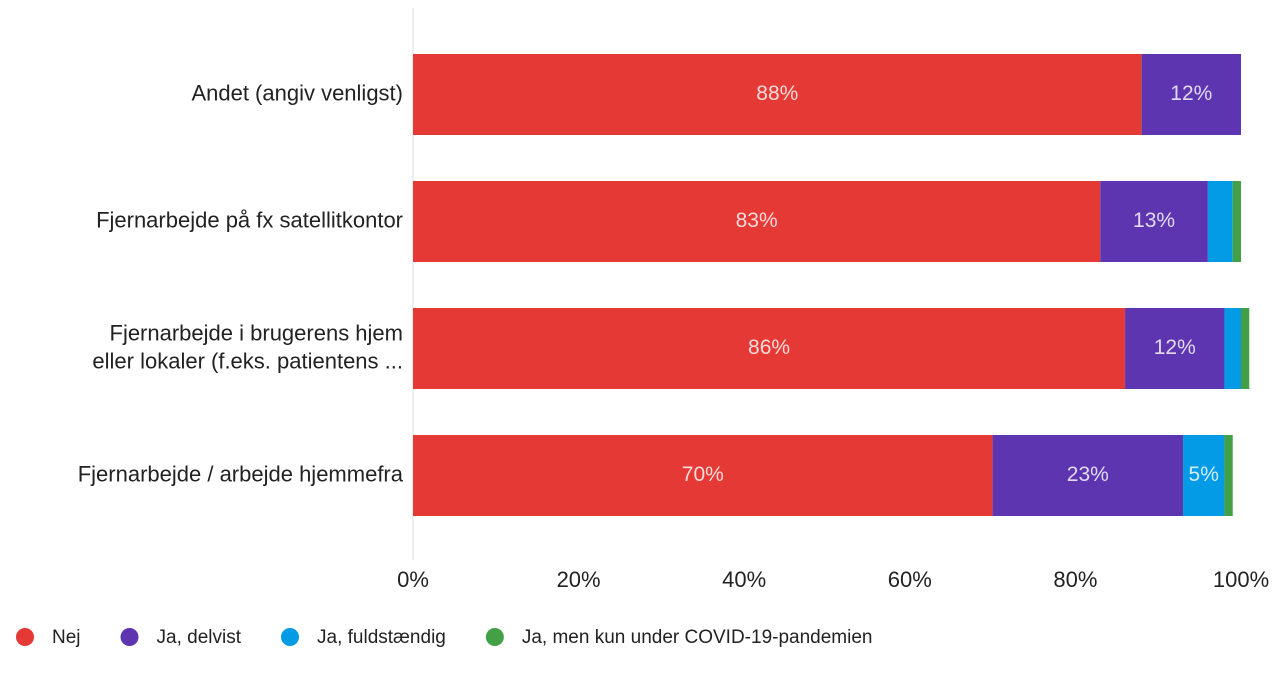  Describe the element at coordinates (257, 332) in the screenshot. I see `category-label-line: Fjernarbejde i brugerens hjem` at that location.